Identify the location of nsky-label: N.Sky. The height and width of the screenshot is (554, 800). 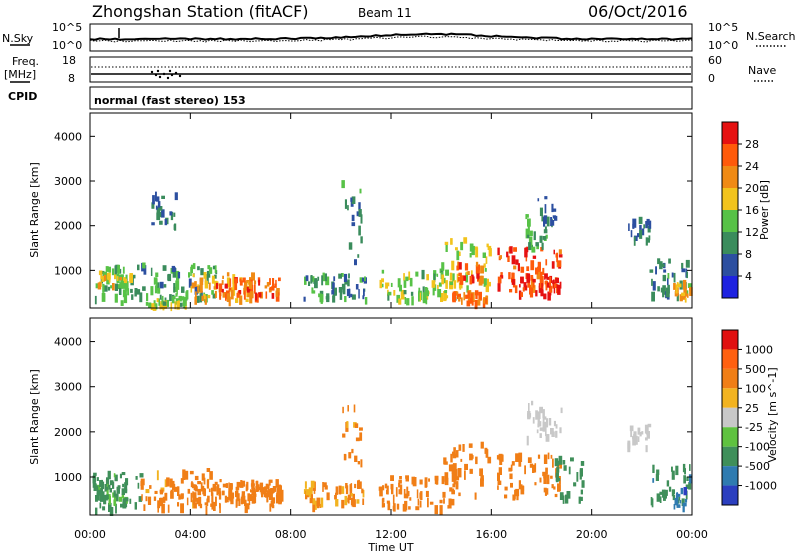
(18, 38).